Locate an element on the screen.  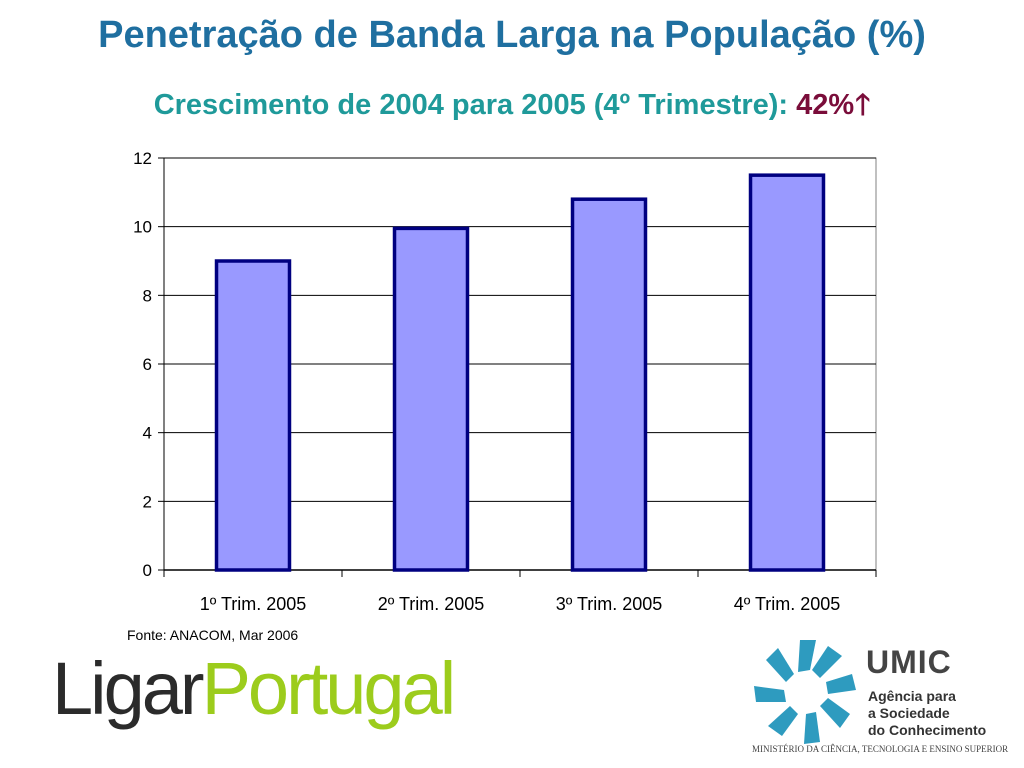
y-tick-label: 0 is located at coordinates (147, 570).